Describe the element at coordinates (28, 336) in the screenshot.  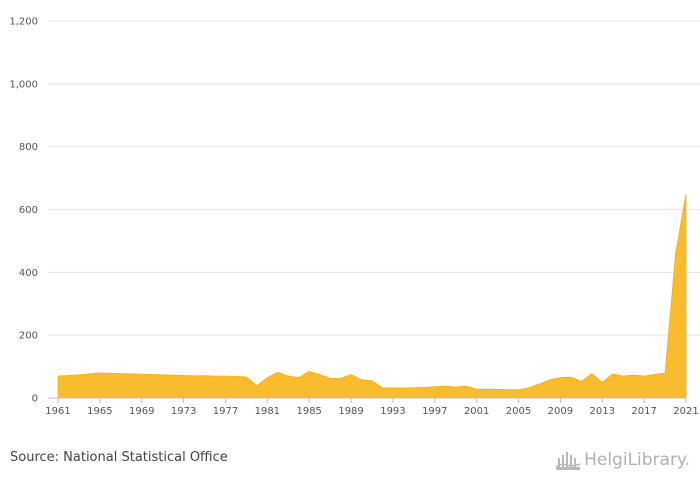
I see `y-tick-label: 200` at that location.